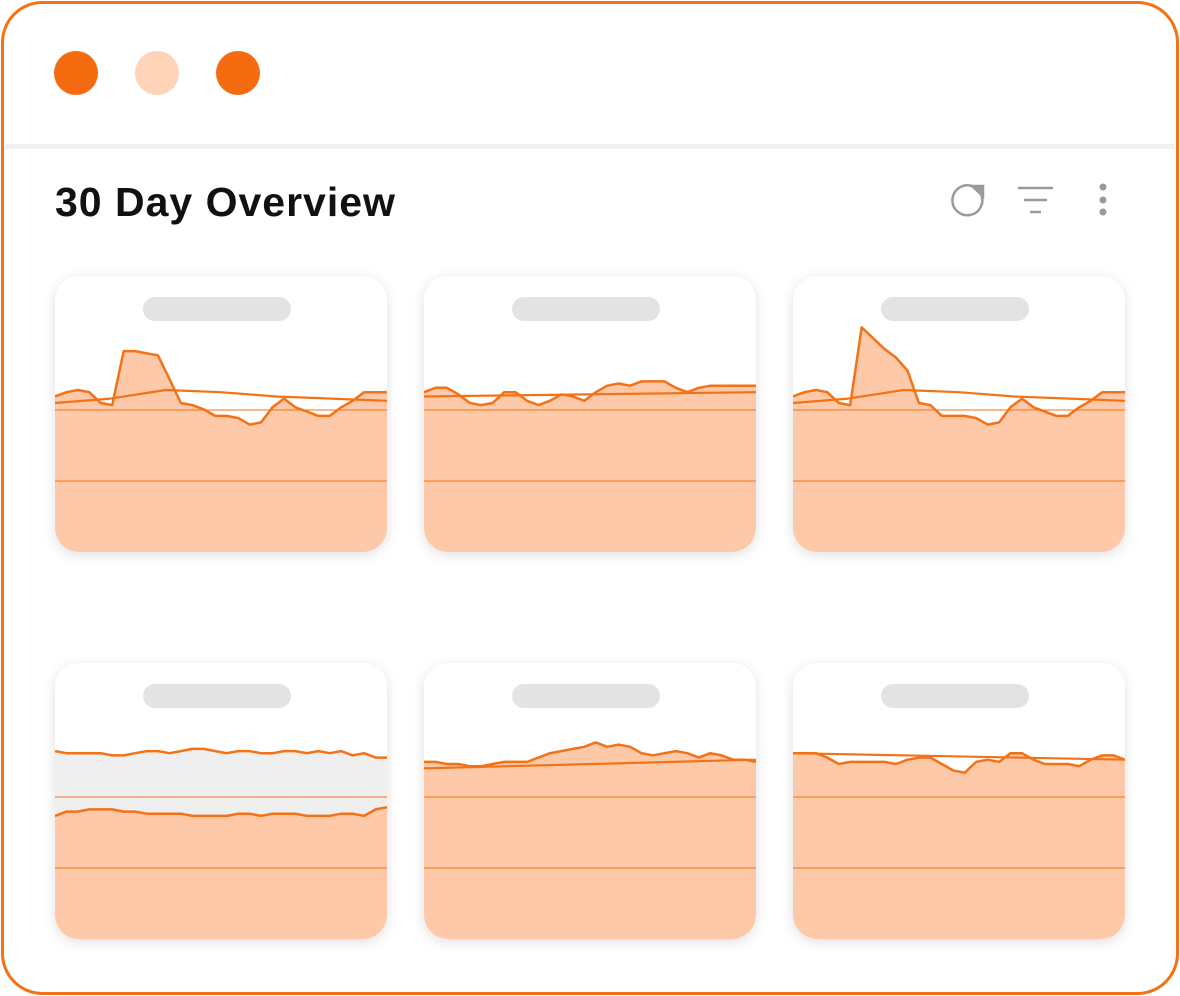 This screenshot has width=1180, height=996. I want to click on refresh-icon, so click(968, 200).